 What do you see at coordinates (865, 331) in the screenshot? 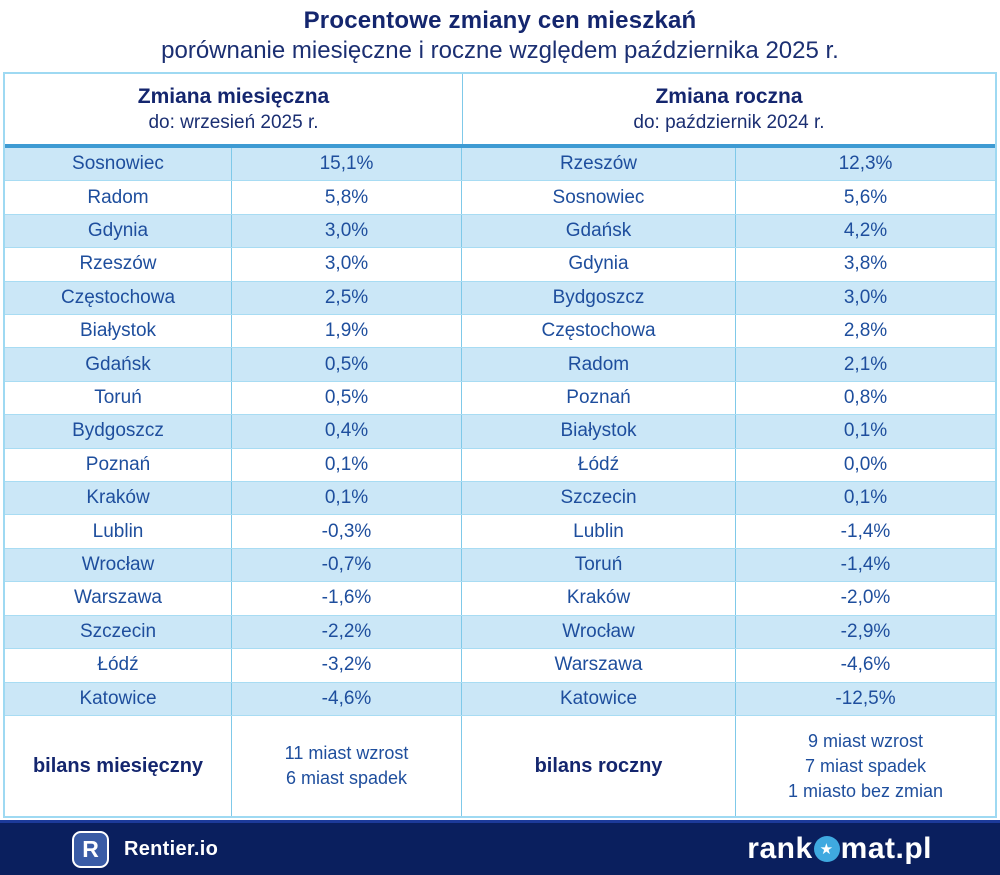
I see `value-cell: 2,8%` at bounding box center [865, 331].